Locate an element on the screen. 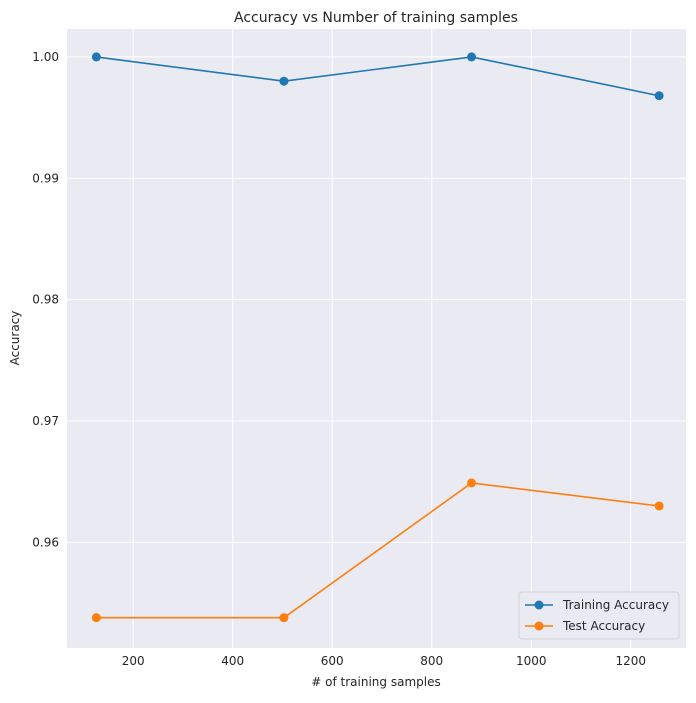 This screenshot has width=696, height=703. chart-title: Accuracy vs Number of training samples is located at coordinates (376, 18).